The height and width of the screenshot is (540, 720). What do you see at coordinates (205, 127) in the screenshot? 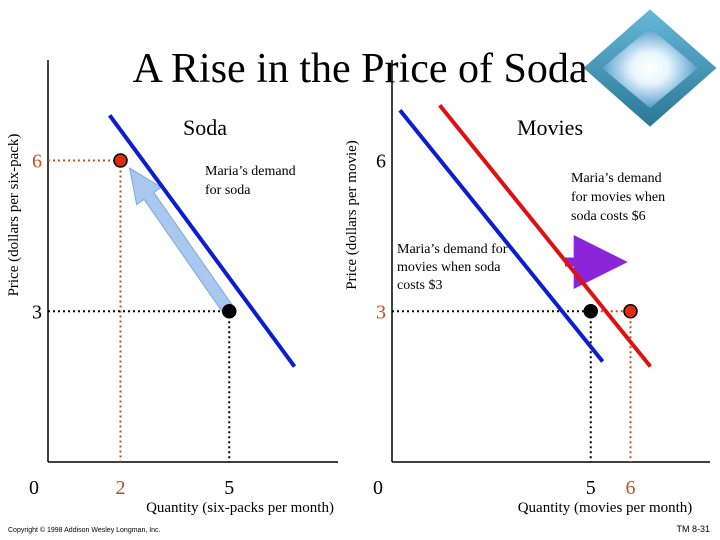
I see `panel-title: Soda` at bounding box center [205, 127].